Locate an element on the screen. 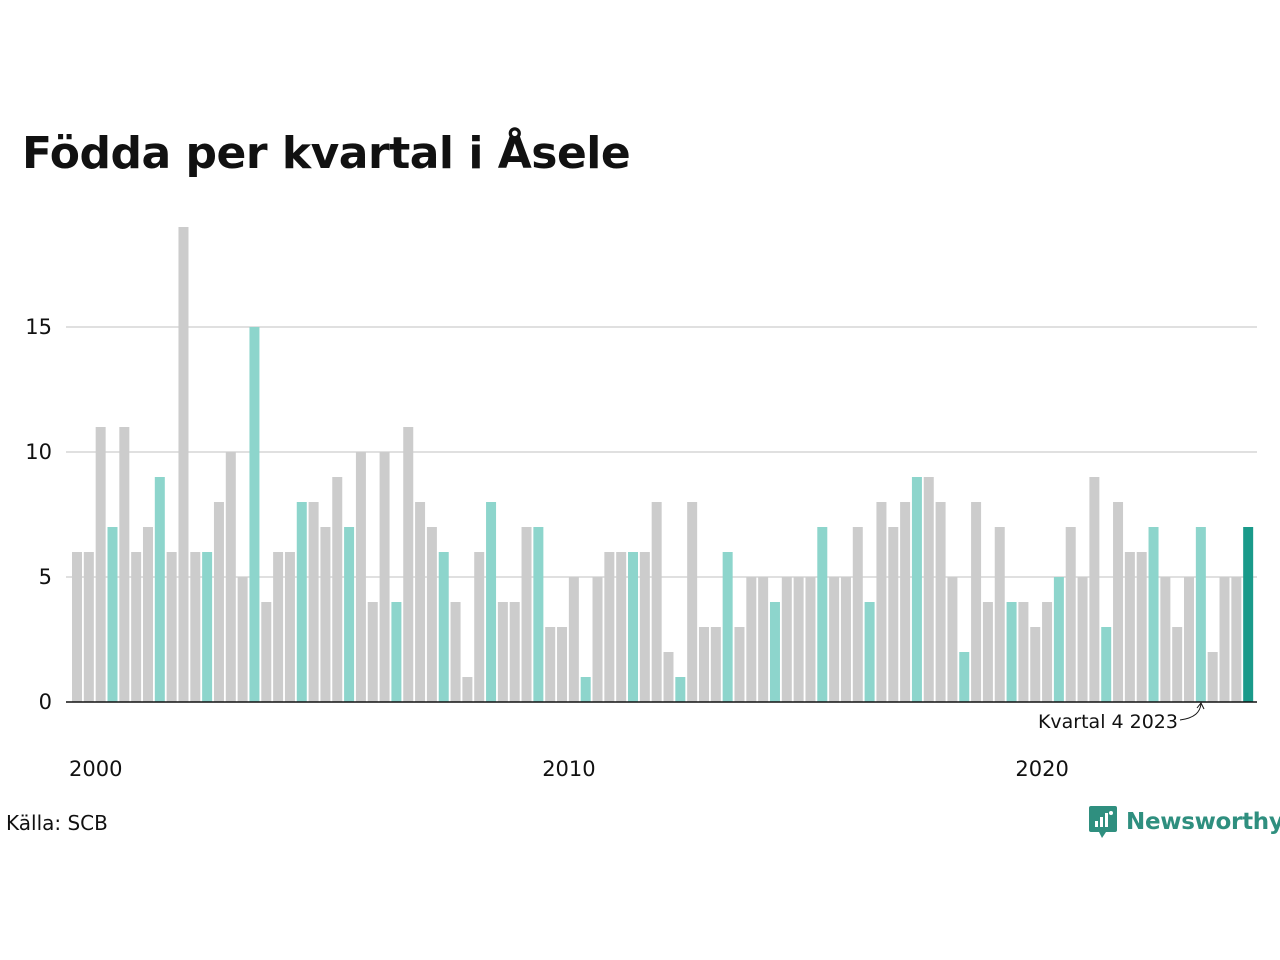 The image size is (1280, 960). annotation-label: Kvartal 4 2023 is located at coordinates (1108, 722).